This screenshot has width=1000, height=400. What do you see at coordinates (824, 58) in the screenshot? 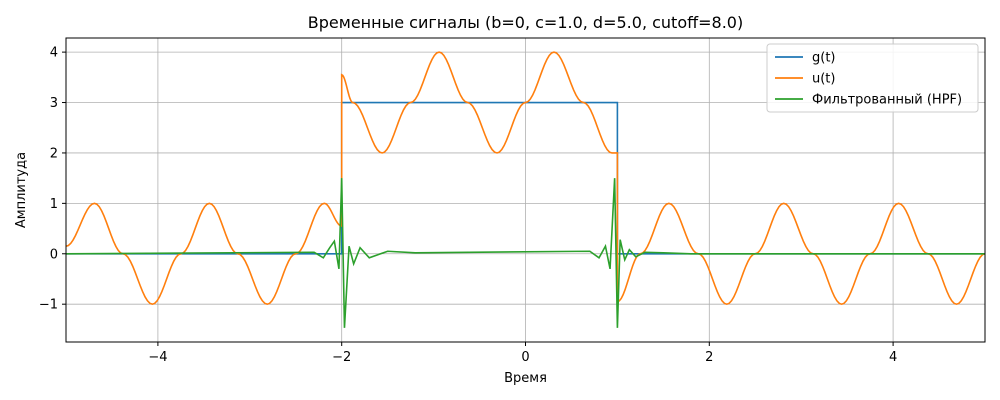
I see `legend-label: g(t)` at bounding box center [824, 58].